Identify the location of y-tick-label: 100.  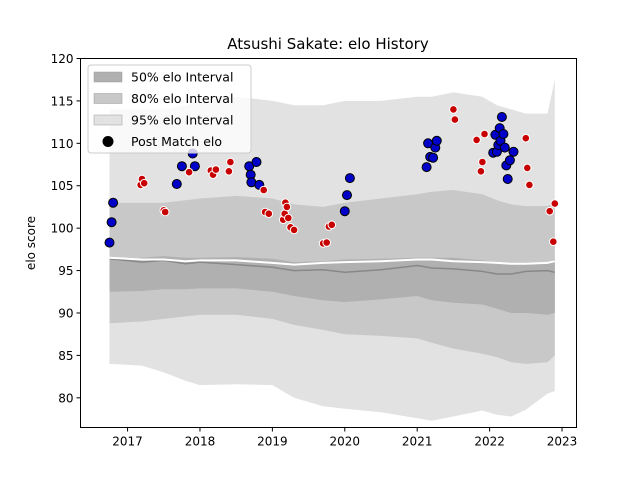
(62, 229).